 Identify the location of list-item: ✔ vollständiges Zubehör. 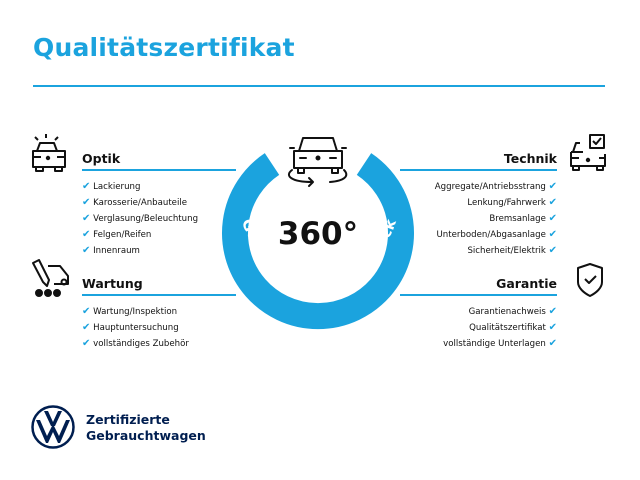
(135, 343).